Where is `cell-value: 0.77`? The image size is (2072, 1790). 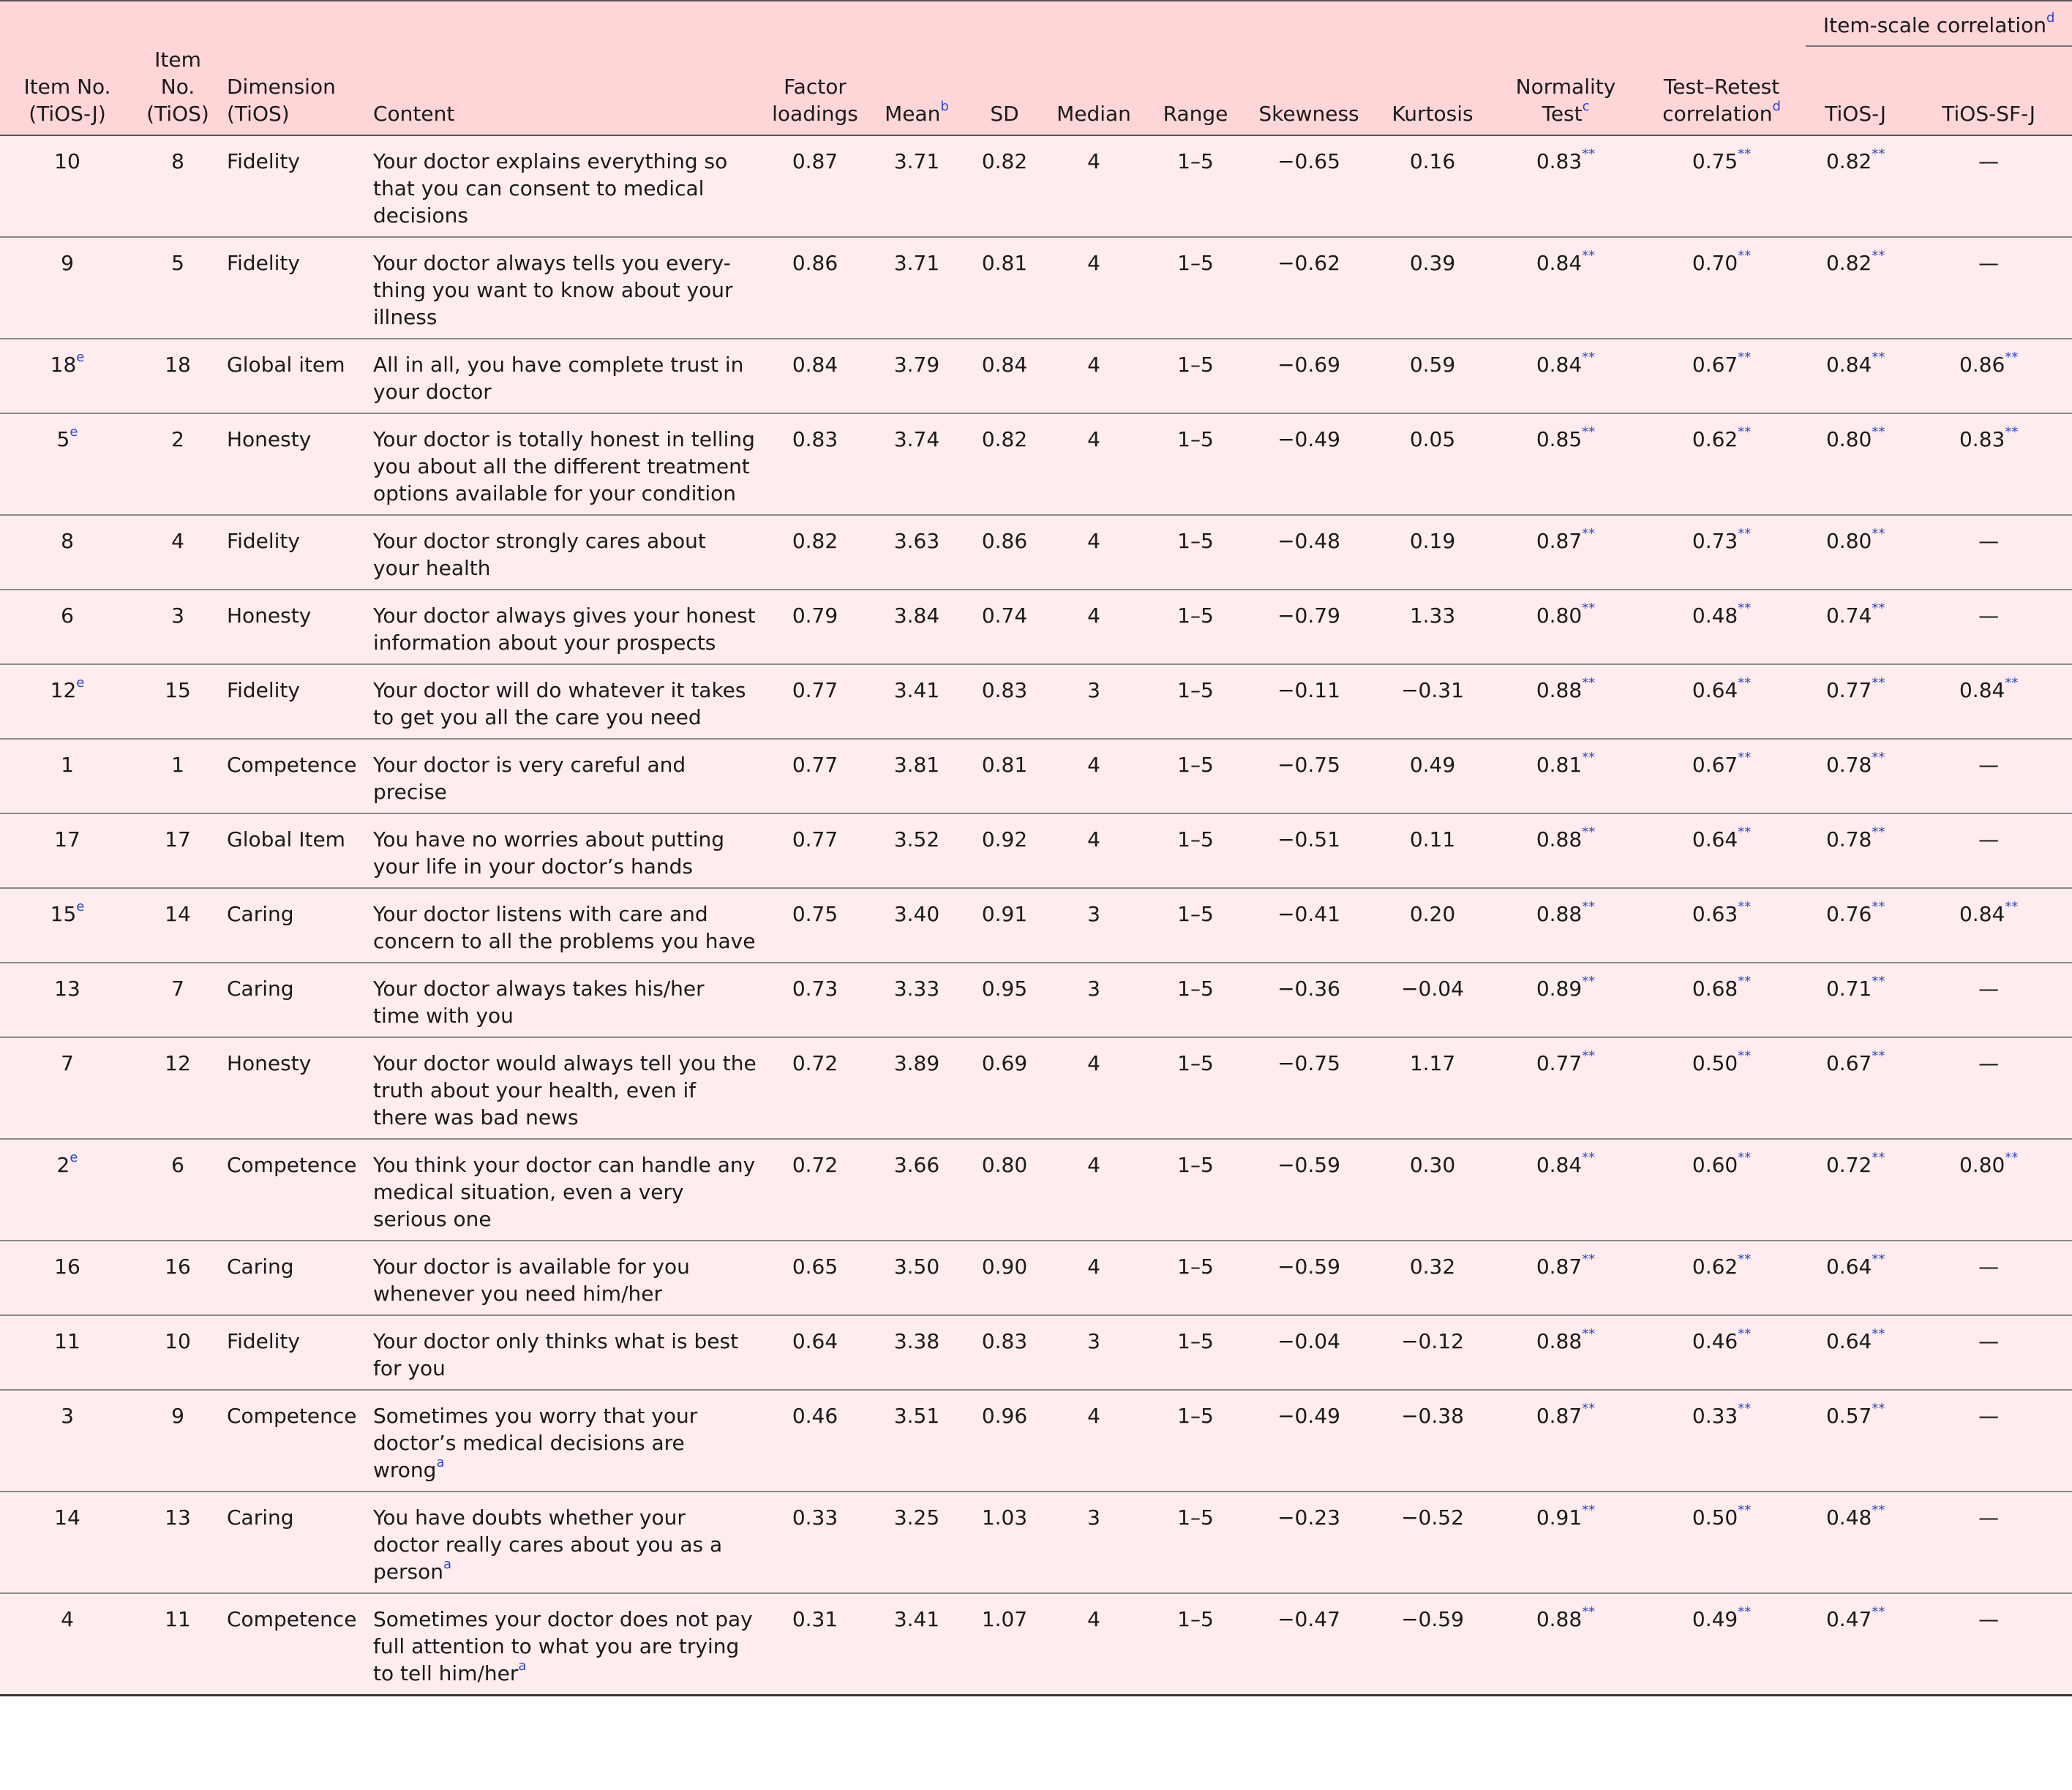 cell-value: 0.77 is located at coordinates (1559, 1063).